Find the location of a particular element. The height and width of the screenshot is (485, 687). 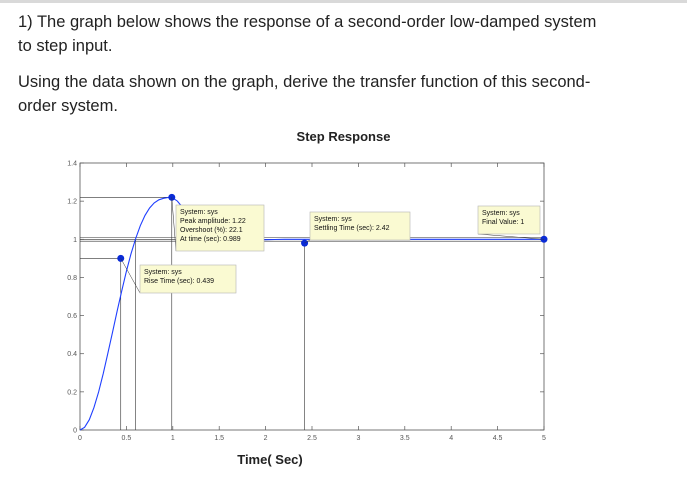

x-tick-label: 4.5 is located at coordinates (498, 438).